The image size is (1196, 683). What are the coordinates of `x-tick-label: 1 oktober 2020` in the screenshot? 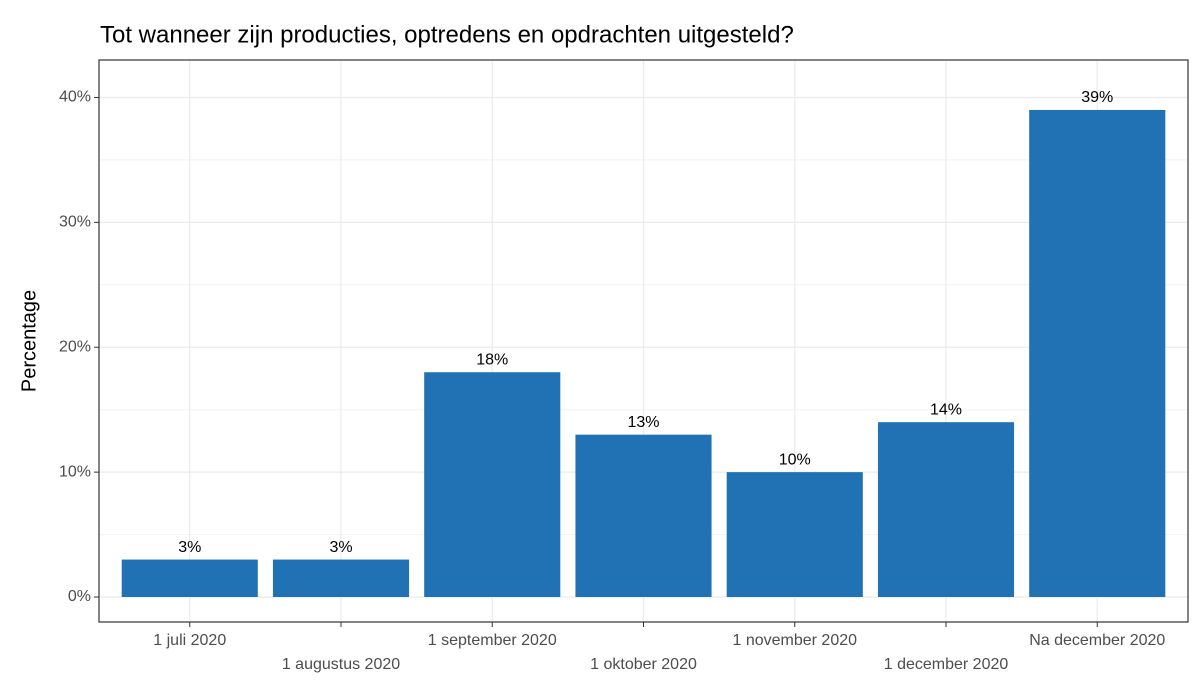 It's located at (643, 664).